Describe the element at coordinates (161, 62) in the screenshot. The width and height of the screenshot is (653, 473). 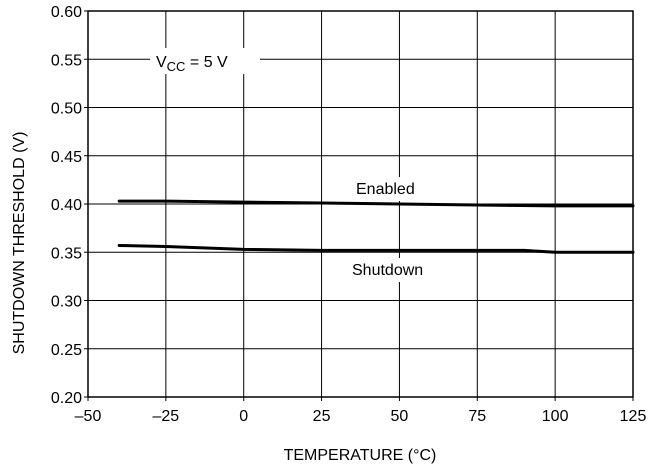
I see `vcc-main: V` at that location.